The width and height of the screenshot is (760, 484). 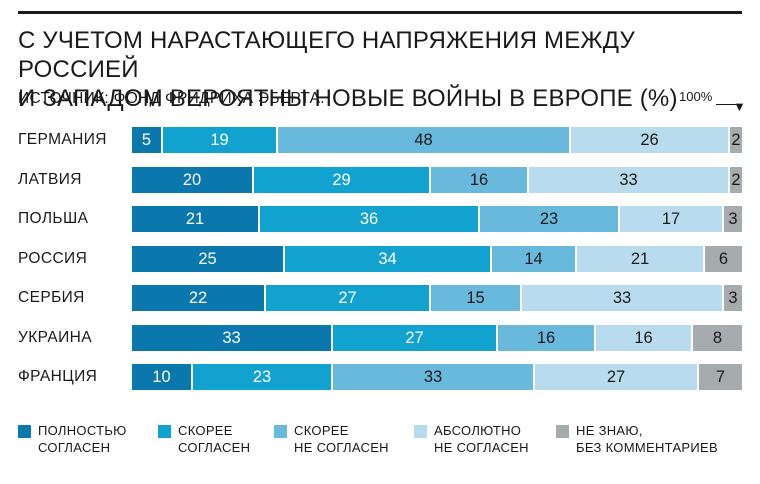 I want to click on bar-segment: 17, so click(x=671, y=219).